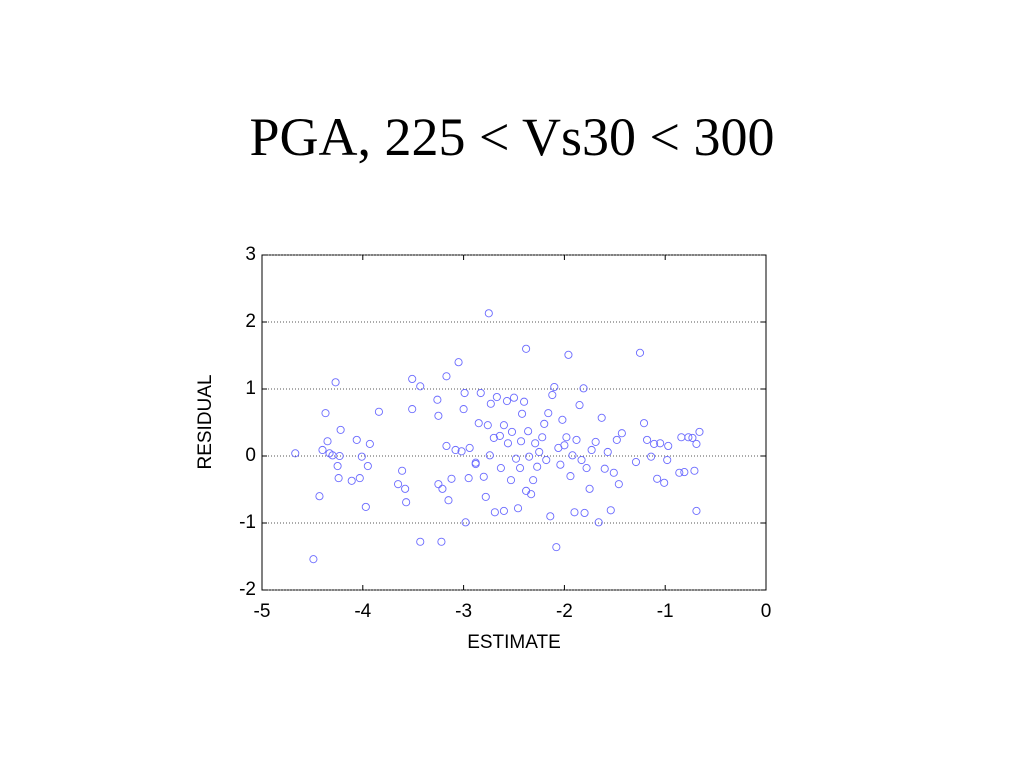  I want to click on y-tick-label: -2, so click(247, 589).